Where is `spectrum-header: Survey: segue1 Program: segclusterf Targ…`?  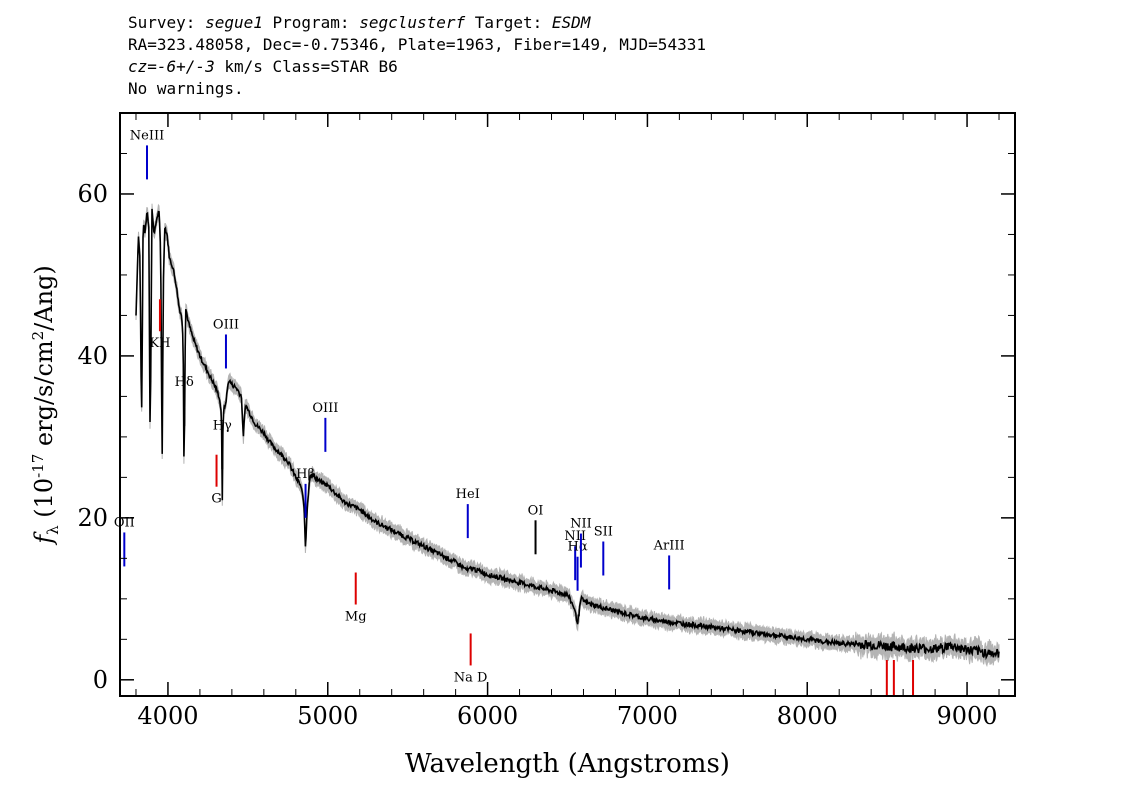
spectrum-header: Survey: segue1 Program: segclusterf Targ… is located at coordinates (417, 56).